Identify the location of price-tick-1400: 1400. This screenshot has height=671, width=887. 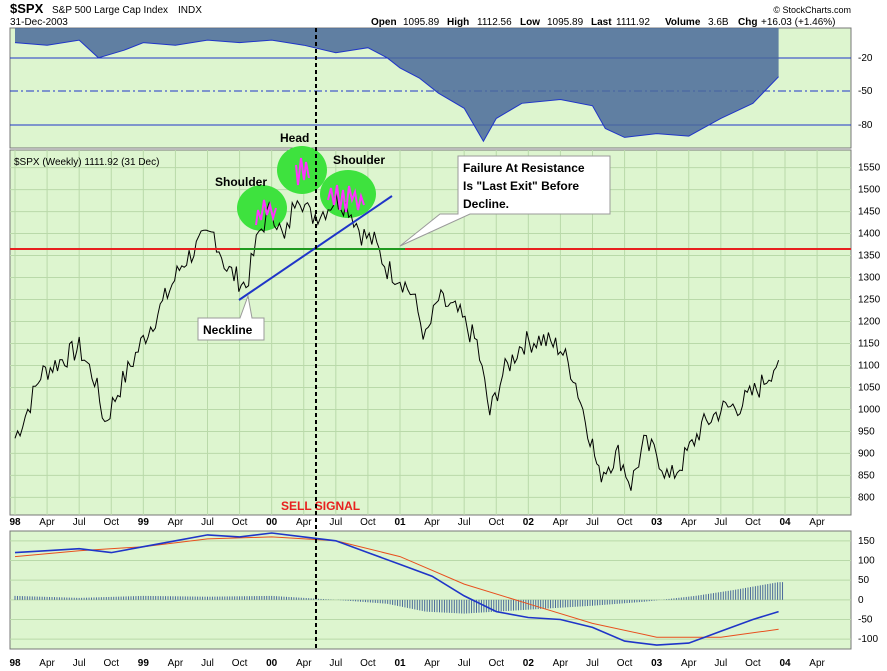
(869, 234).